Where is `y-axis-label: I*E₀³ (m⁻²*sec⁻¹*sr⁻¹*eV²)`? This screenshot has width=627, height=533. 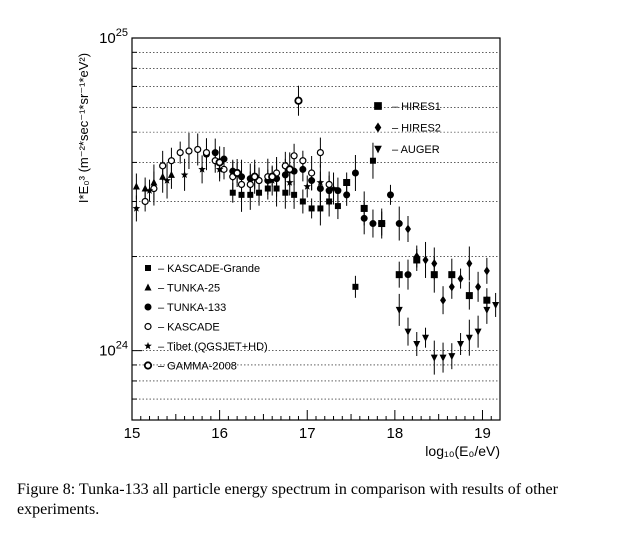 y-axis-label: I*E₀³ (m⁻²*sec⁻¹*sr⁻¹*eV²) is located at coordinates (83, 128).